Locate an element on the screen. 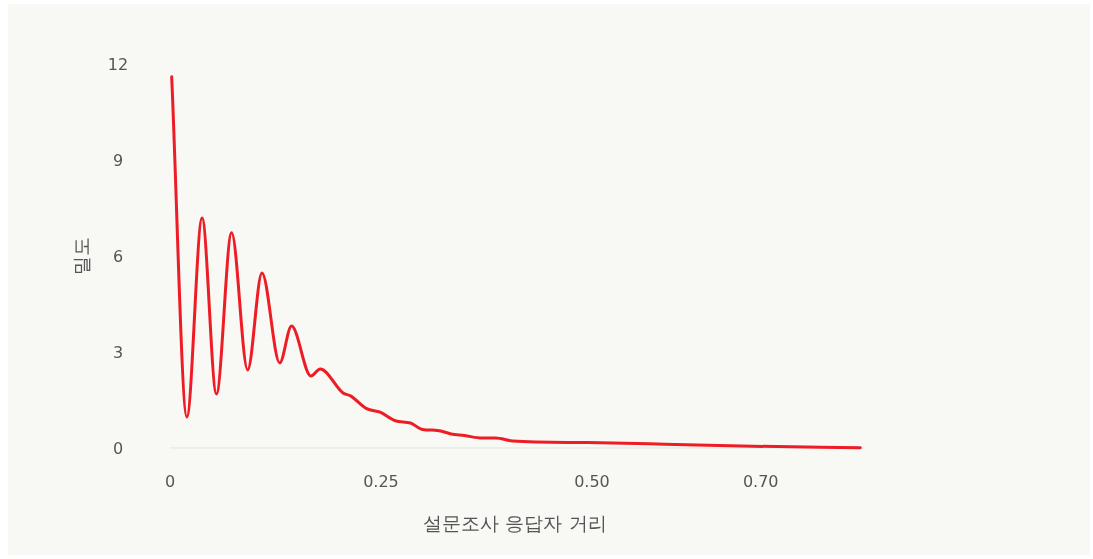 This screenshot has width=1093, height=559. y-tick-label: 6 is located at coordinates (118, 256).